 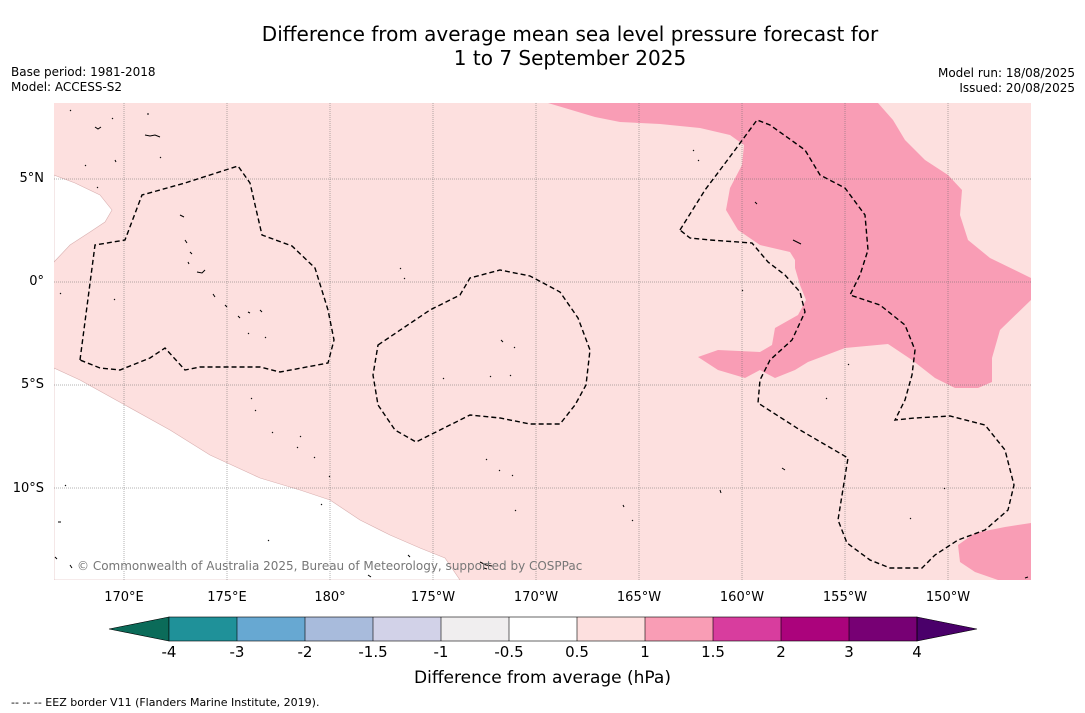 I want to click on colorbar-tick: 0.5, so click(x=577, y=652).